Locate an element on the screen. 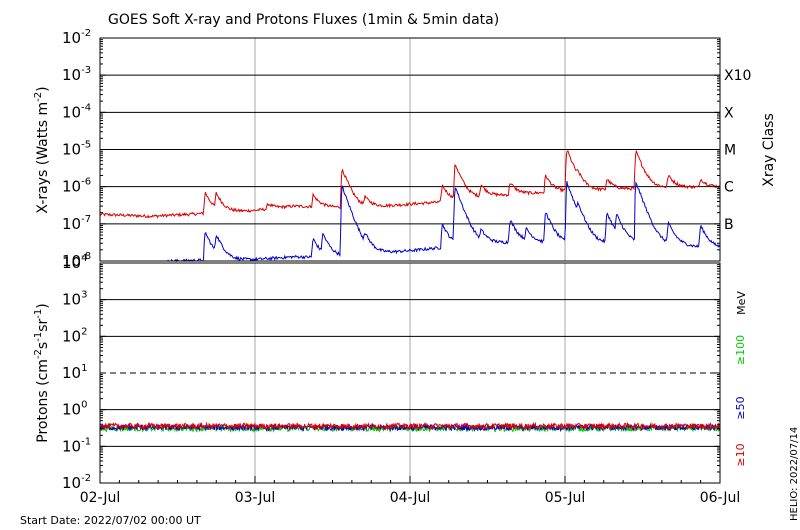 Image resolution: width=800 pixels, height=530 pixels. x-tick-label: 05-Jul is located at coordinates (565, 498).